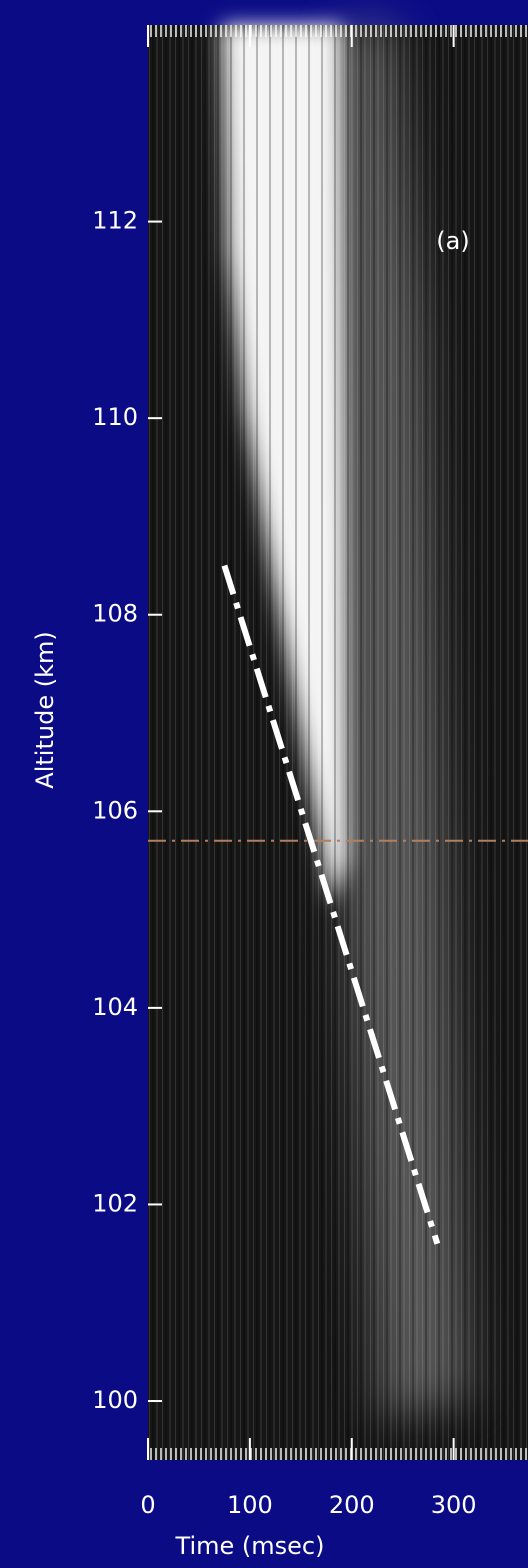 This screenshot has height=1568, width=528. I want to click on y-tick-label: 104, so click(115, 1007).